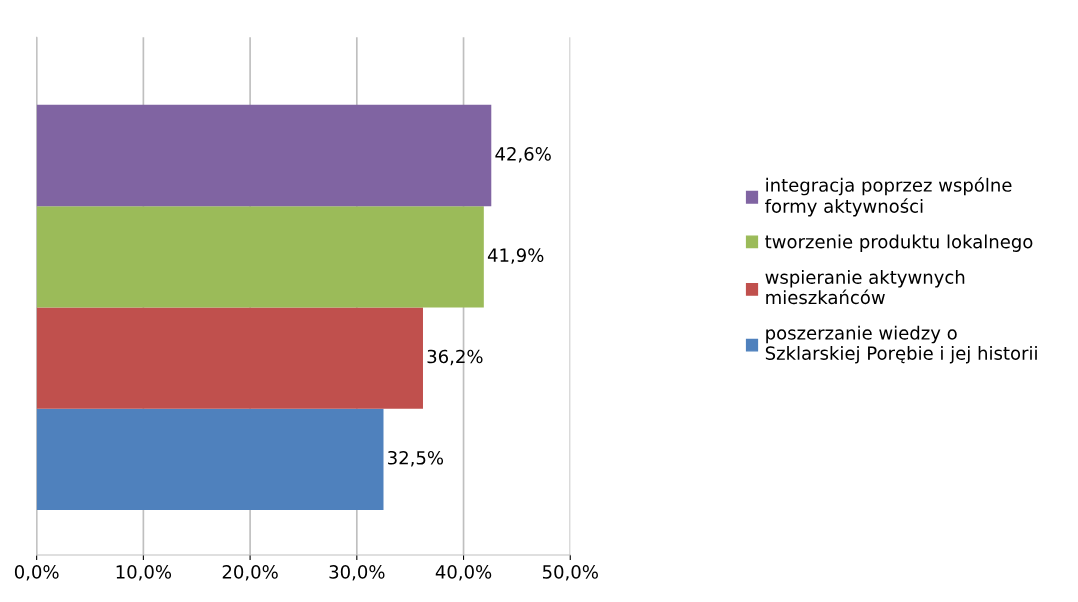  What do you see at coordinates (570, 573) in the screenshot?
I see `x-tick-label: 50,0%` at bounding box center [570, 573].